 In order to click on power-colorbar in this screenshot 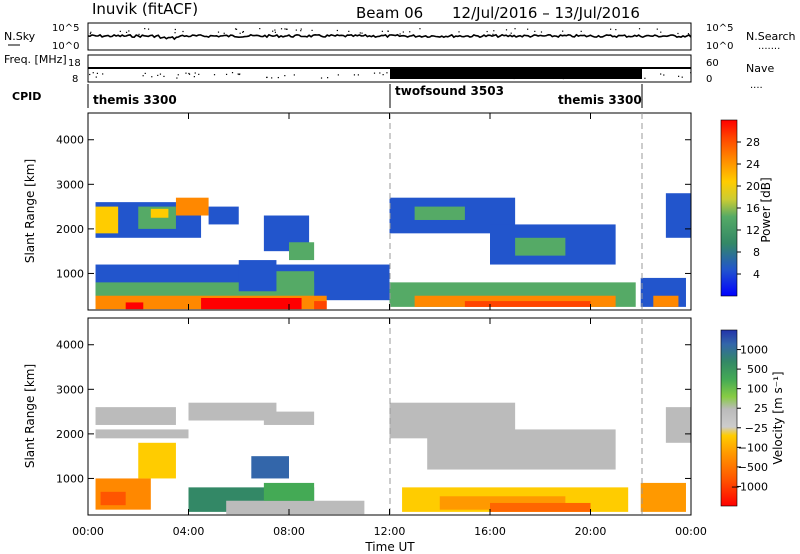, I will do `click(729, 208)`.